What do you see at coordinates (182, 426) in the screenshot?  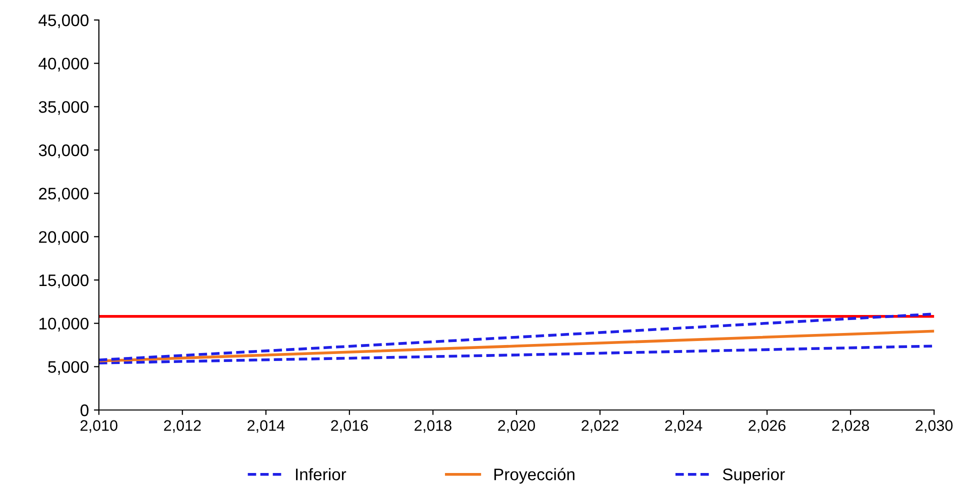 I see `x-tick-label: 2,012` at bounding box center [182, 426].